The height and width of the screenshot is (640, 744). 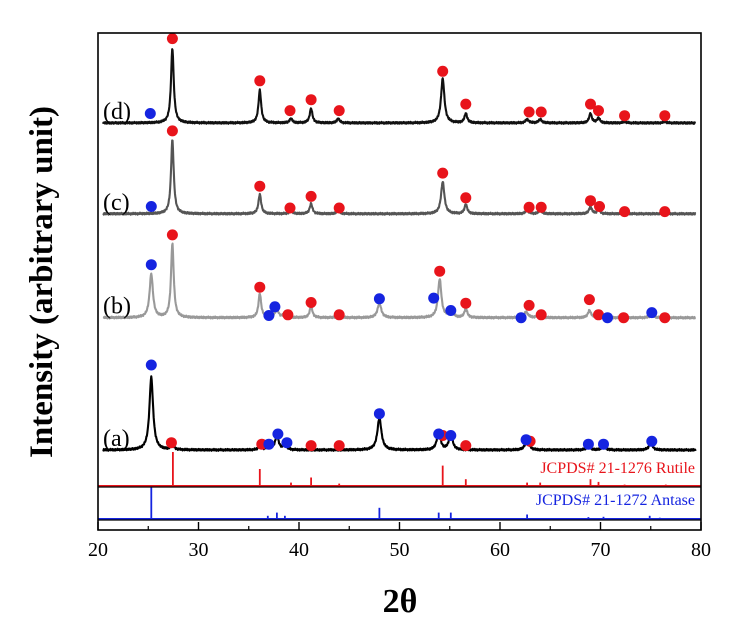 What do you see at coordinates (42, 282) in the screenshot?
I see `y-axis-title: Intensity (arbitrary unit)` at bounding box center [42, 282].